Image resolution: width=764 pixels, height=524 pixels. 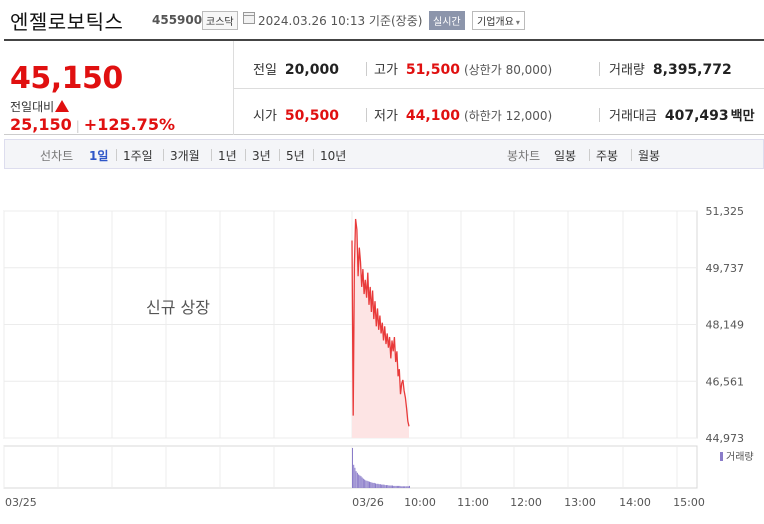 What do you see at coordinates (463, 70) in the screenshot?
I see `high-price: 고가 51,500 (상한가 80,000)` at bounding box center [463, 70].